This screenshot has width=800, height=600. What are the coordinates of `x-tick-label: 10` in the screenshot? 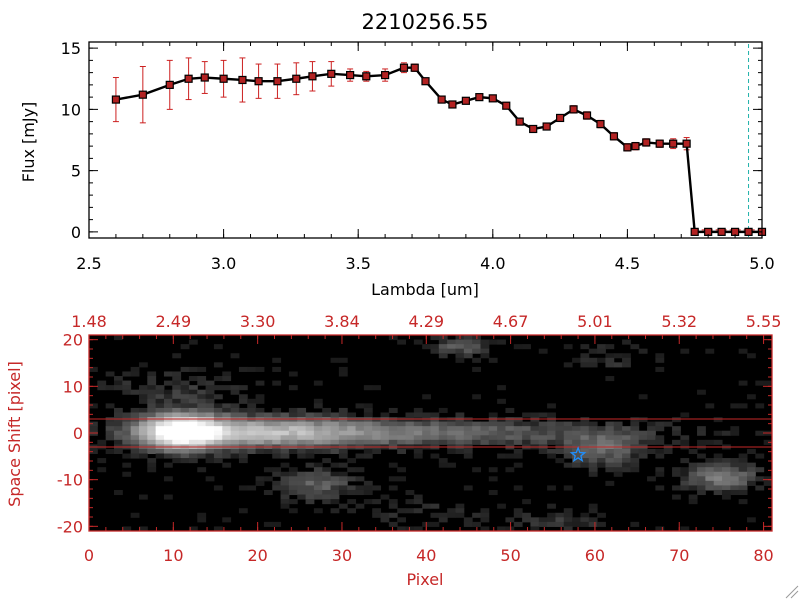 It's located at (173, 555).